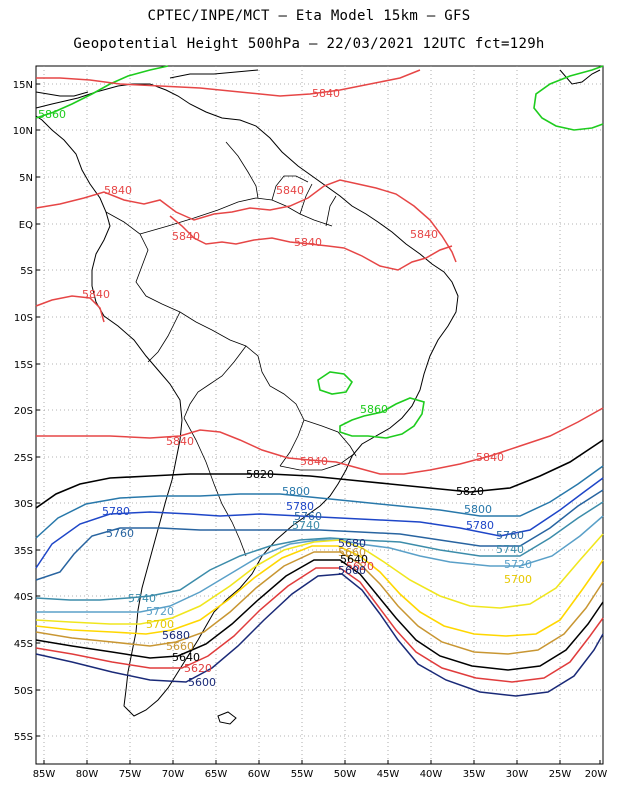 This screenshot has height=800, width=618. What do you see at coordinates (87, 774) in the screenshot?
I see `lon-tick-label: 80W` at bounding box center [87, 774].